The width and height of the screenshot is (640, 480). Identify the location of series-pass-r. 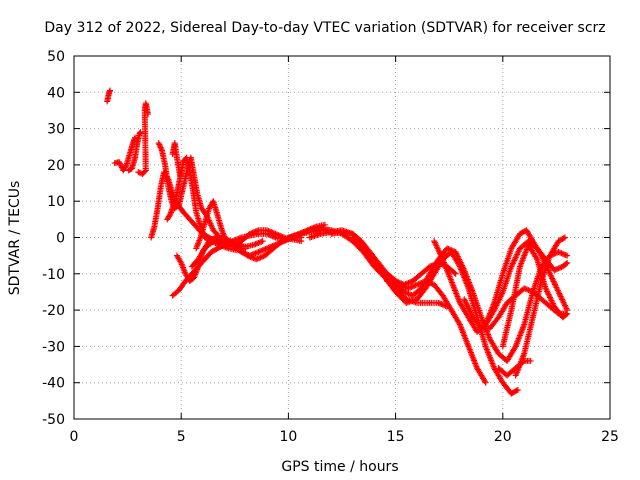
(501, 286).